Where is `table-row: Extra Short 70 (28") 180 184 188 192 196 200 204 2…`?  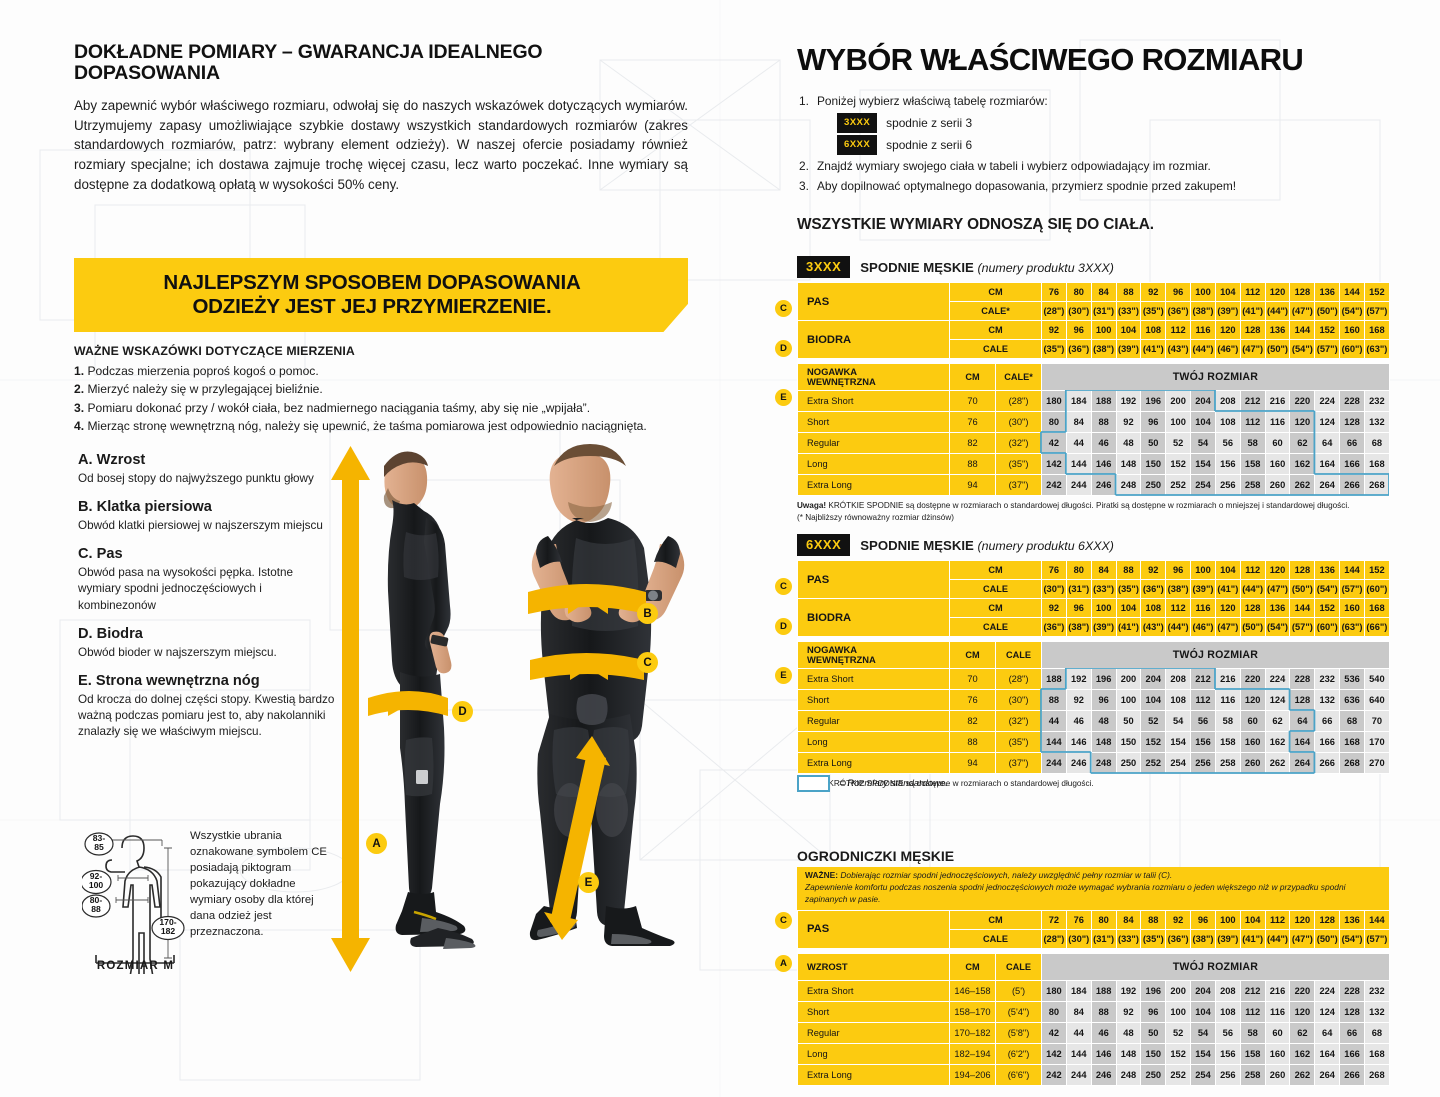 table-row: Extra Short 70 (28") 180 184 188 192 196 200 204 2… is located at coordinates (1093, 401).